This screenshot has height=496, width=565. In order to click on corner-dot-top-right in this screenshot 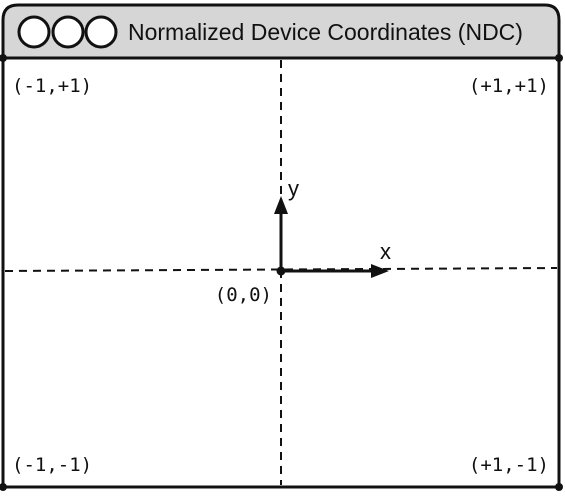, I will do `click(559, 58)`.